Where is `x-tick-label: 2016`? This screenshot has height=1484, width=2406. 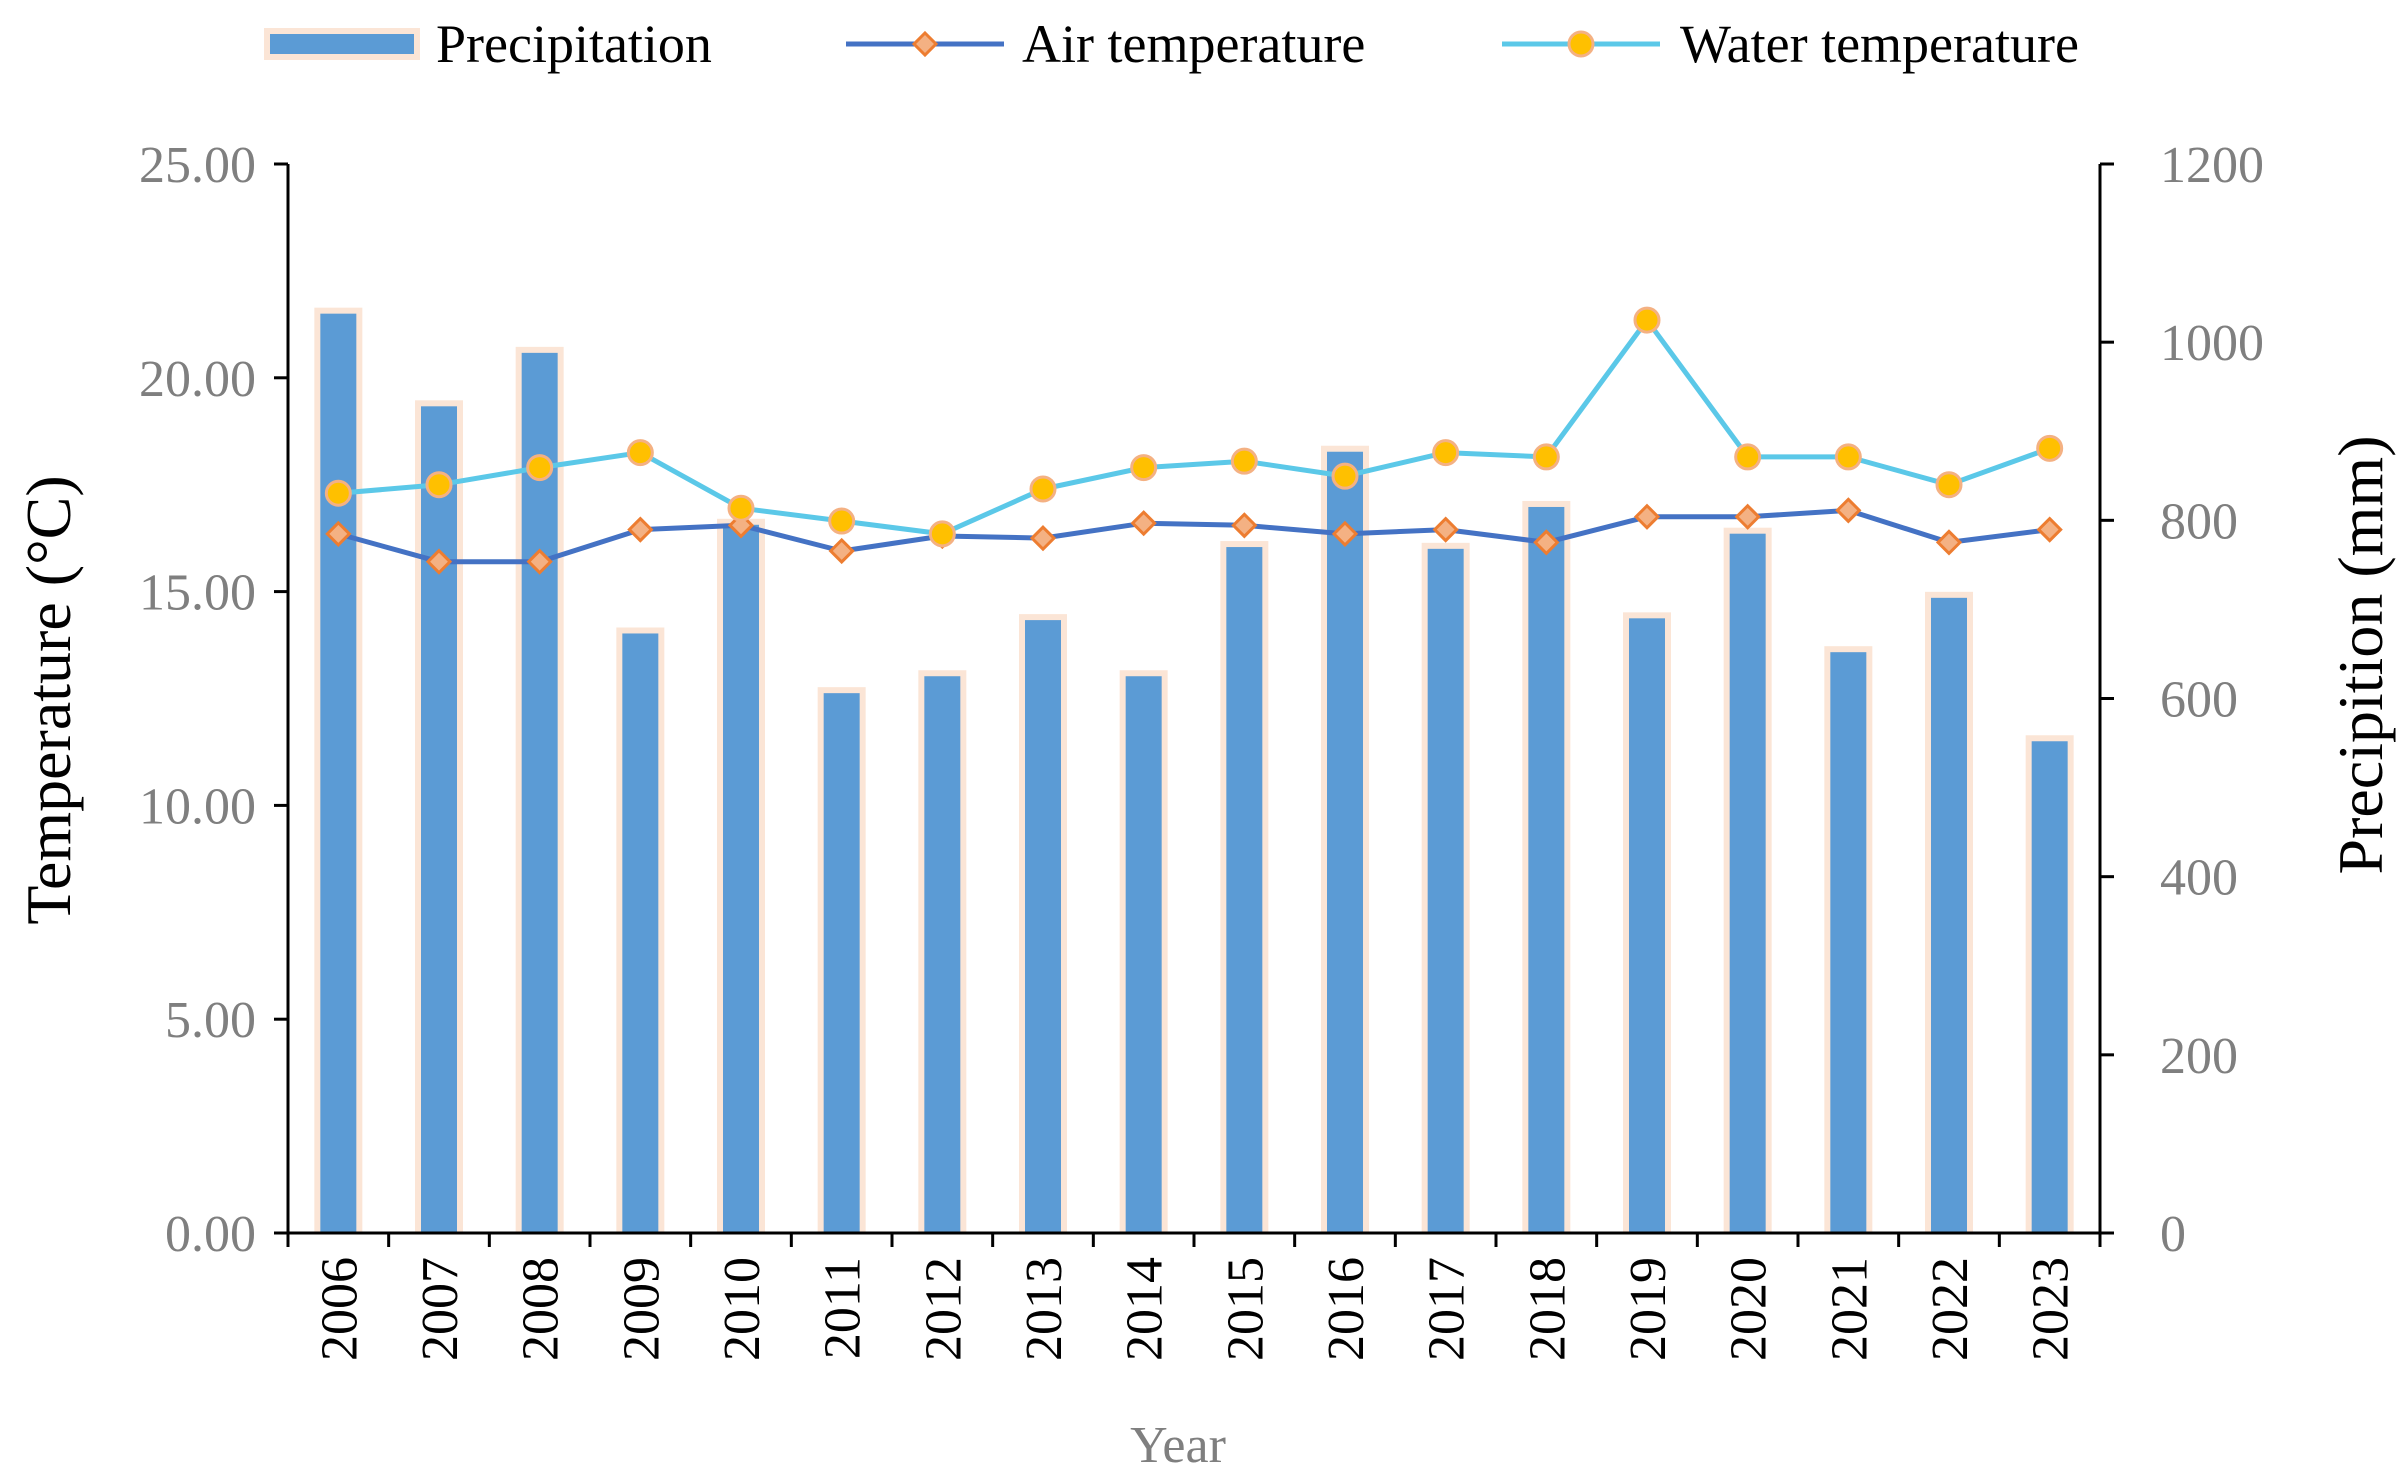 x-tick-label: 2016 is located at coordinates (1346, 1309).